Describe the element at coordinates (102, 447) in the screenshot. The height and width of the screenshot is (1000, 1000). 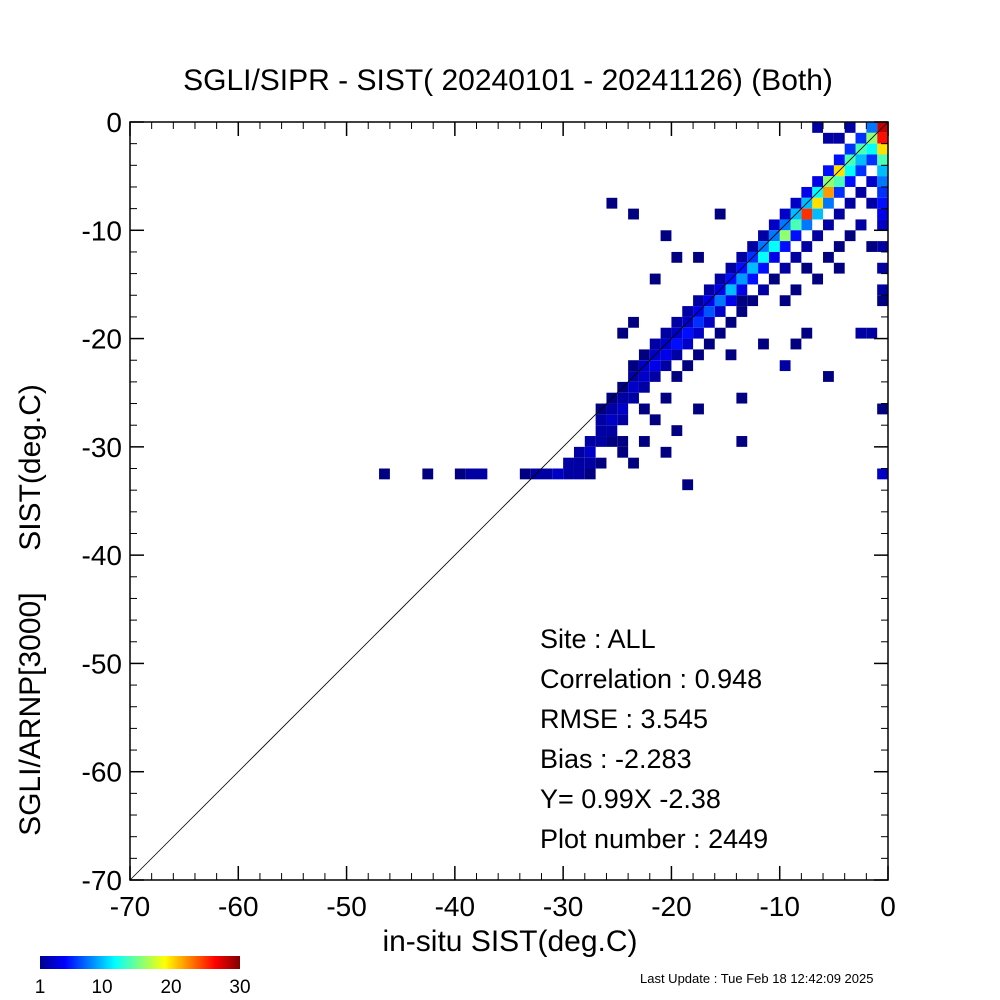
I see `y-tick-label: -30` at that location.